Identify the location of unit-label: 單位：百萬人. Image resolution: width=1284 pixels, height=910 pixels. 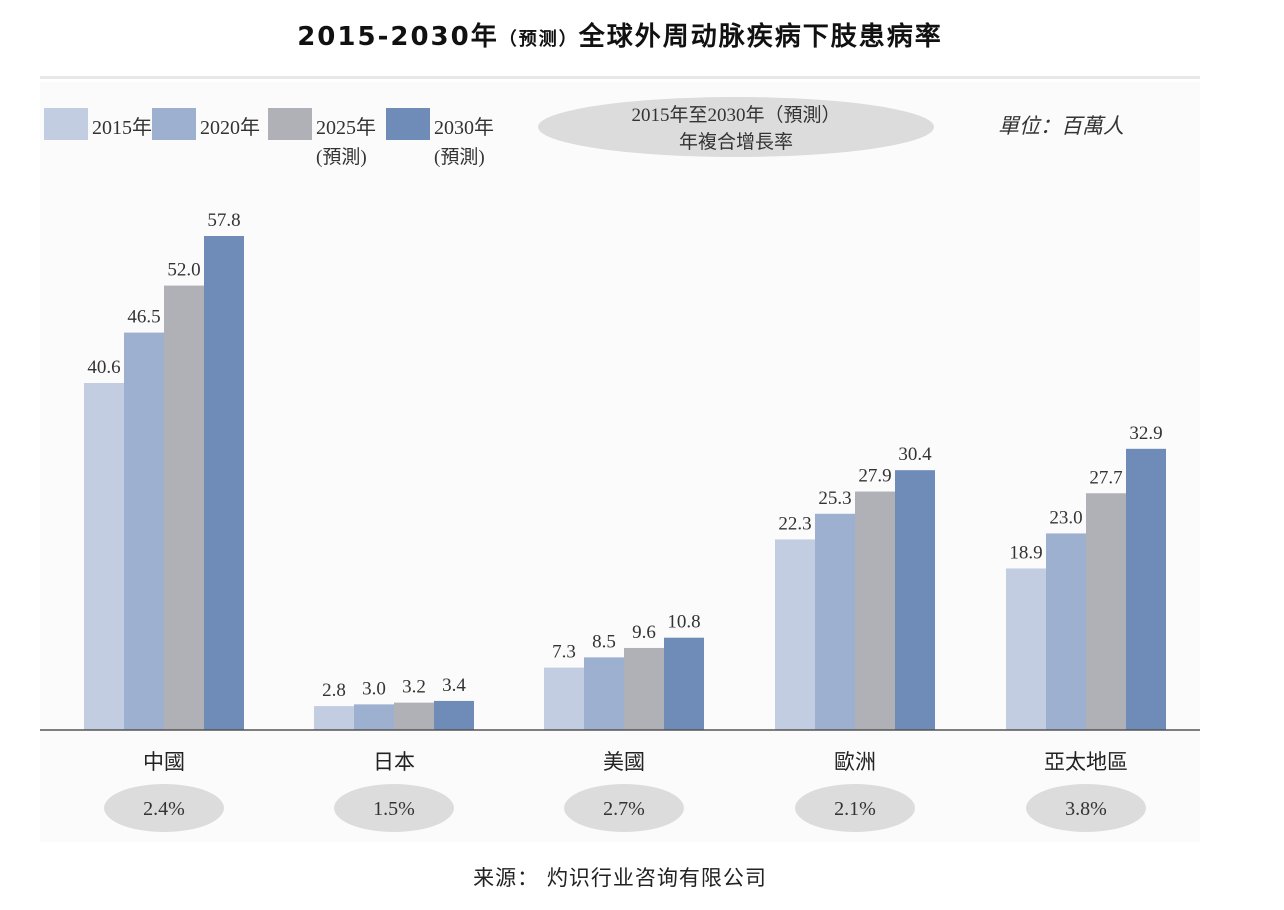
(1061, 126).